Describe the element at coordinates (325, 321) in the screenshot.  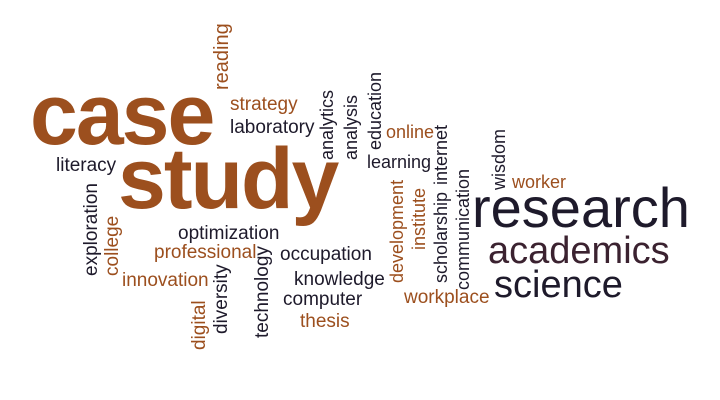
I see `word-thesis: thesis` at that location.